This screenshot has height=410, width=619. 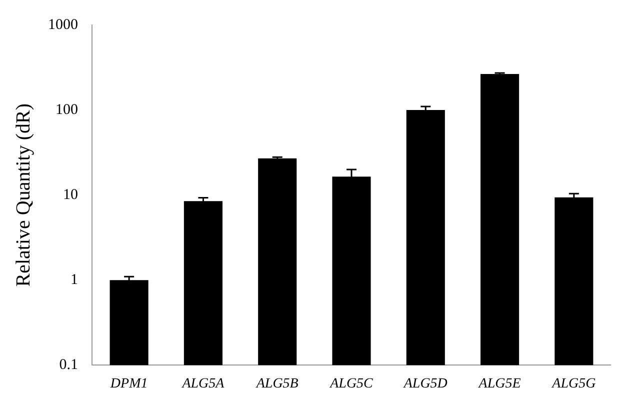 I want to click on y-axis-title: Relative Quantity (dR), so click(x=23, y=195).